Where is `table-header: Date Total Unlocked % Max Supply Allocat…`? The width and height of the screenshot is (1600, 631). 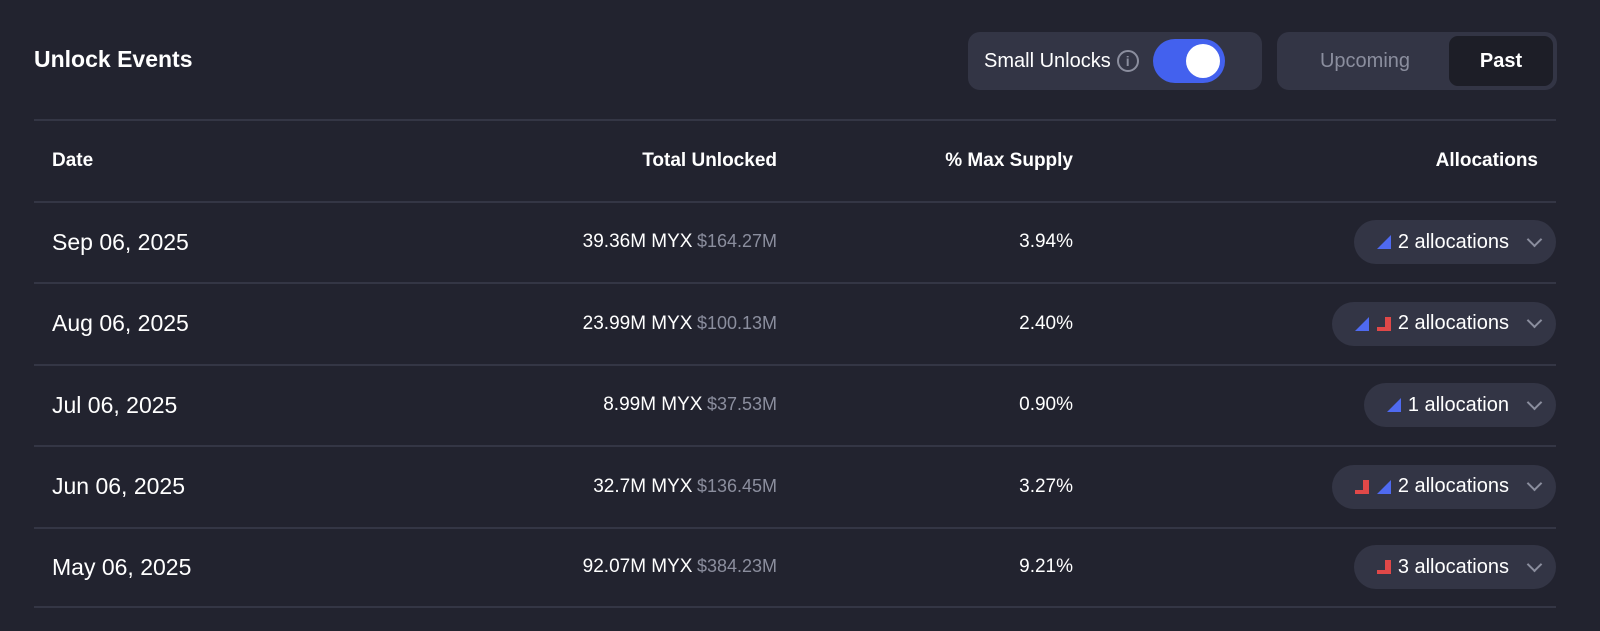 table-header: Date Total Unlocked % Max Supply Allocat… is located at coordinates (795, 160).